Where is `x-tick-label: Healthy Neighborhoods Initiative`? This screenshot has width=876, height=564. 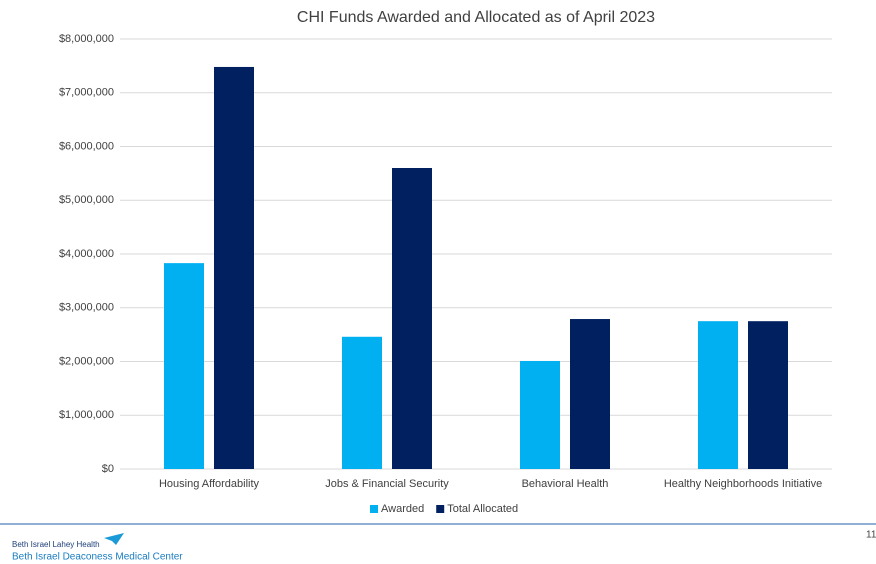
x-tick-label: Healthy Neighborhoods Initiative is located at coordinates (743, 484).